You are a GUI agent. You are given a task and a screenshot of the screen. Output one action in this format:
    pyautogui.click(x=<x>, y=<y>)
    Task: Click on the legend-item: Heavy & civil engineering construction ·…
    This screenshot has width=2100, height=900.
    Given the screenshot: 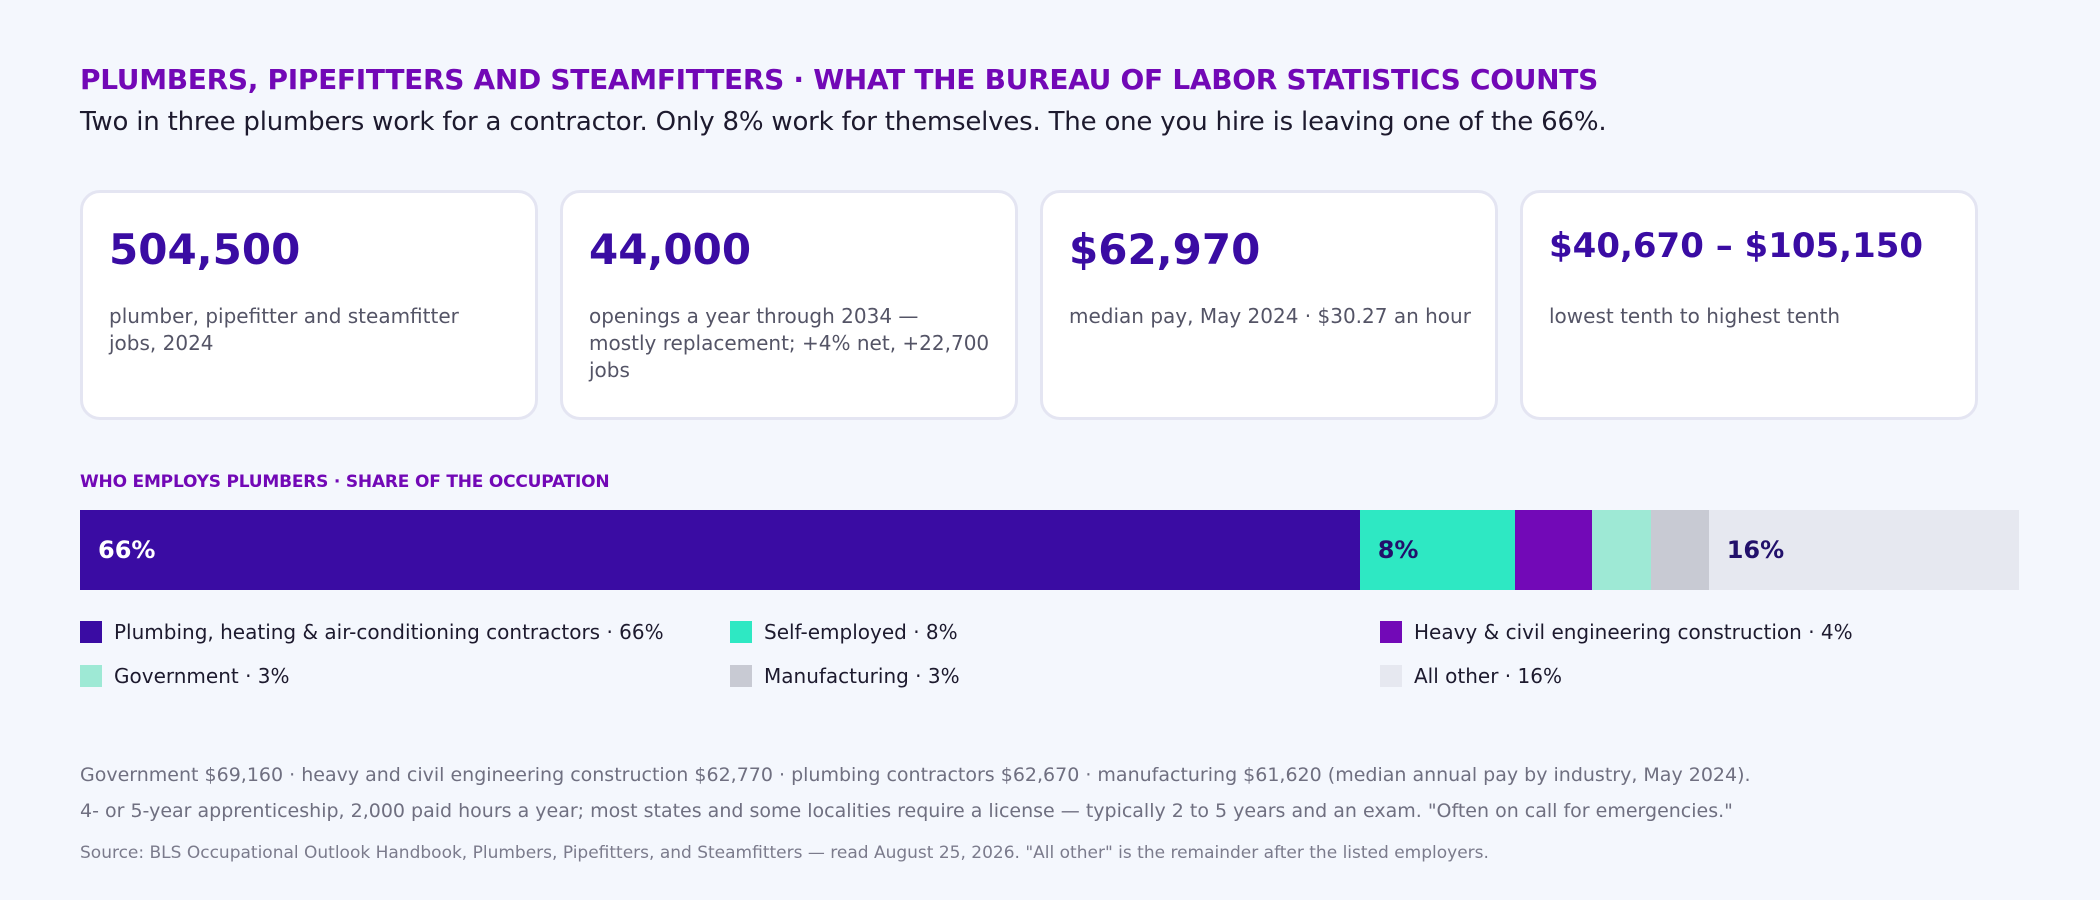 What is the action you would take?
    pyautogui.click(x=1616, y=632)
    